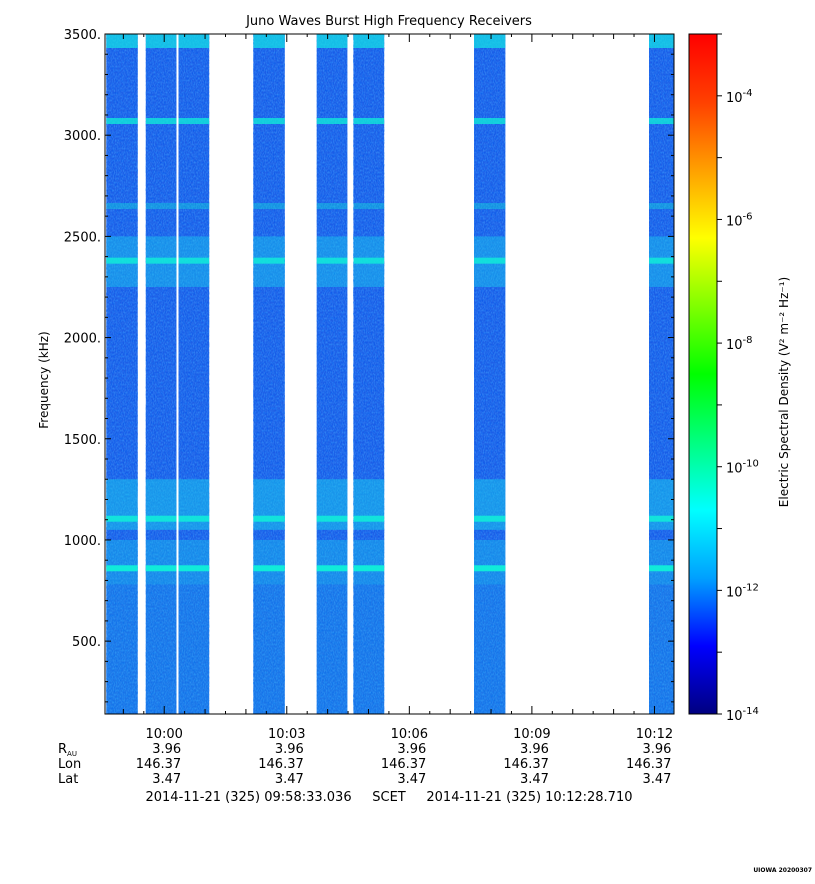  I want to click on ephemeris-row-label: RAU, so click(67, 750).